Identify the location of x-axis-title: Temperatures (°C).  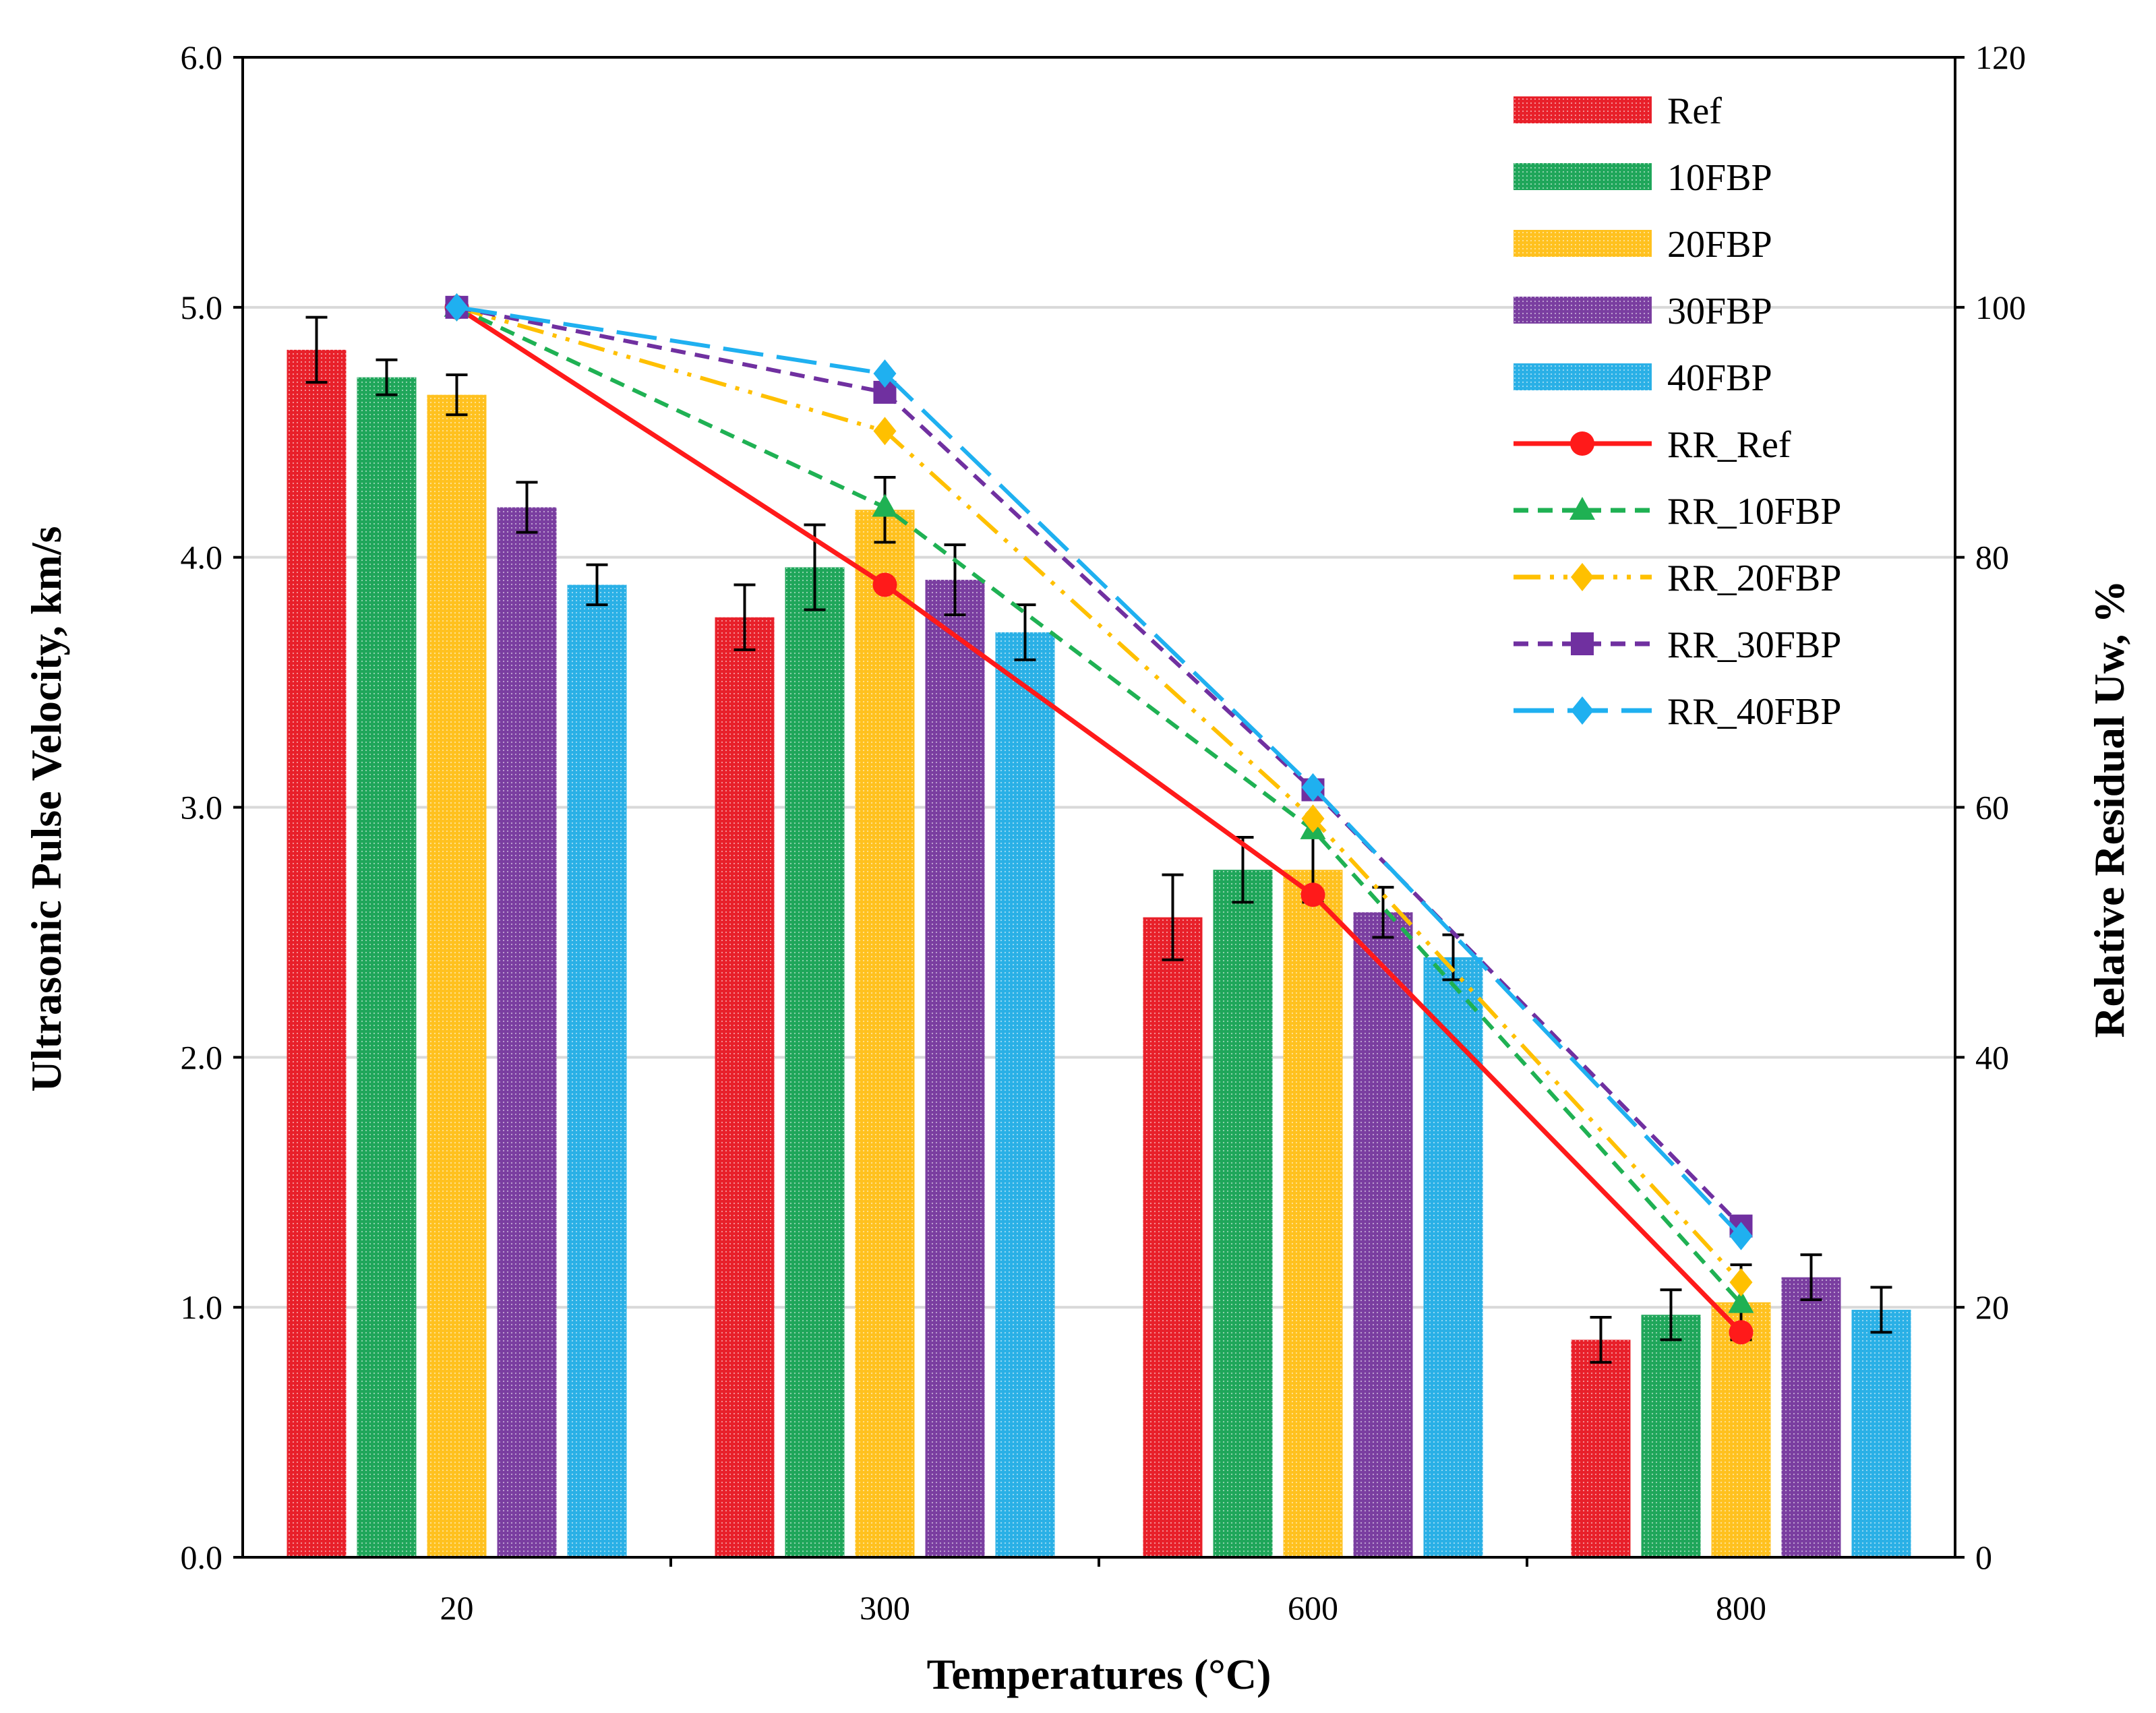
(1099, 1674).